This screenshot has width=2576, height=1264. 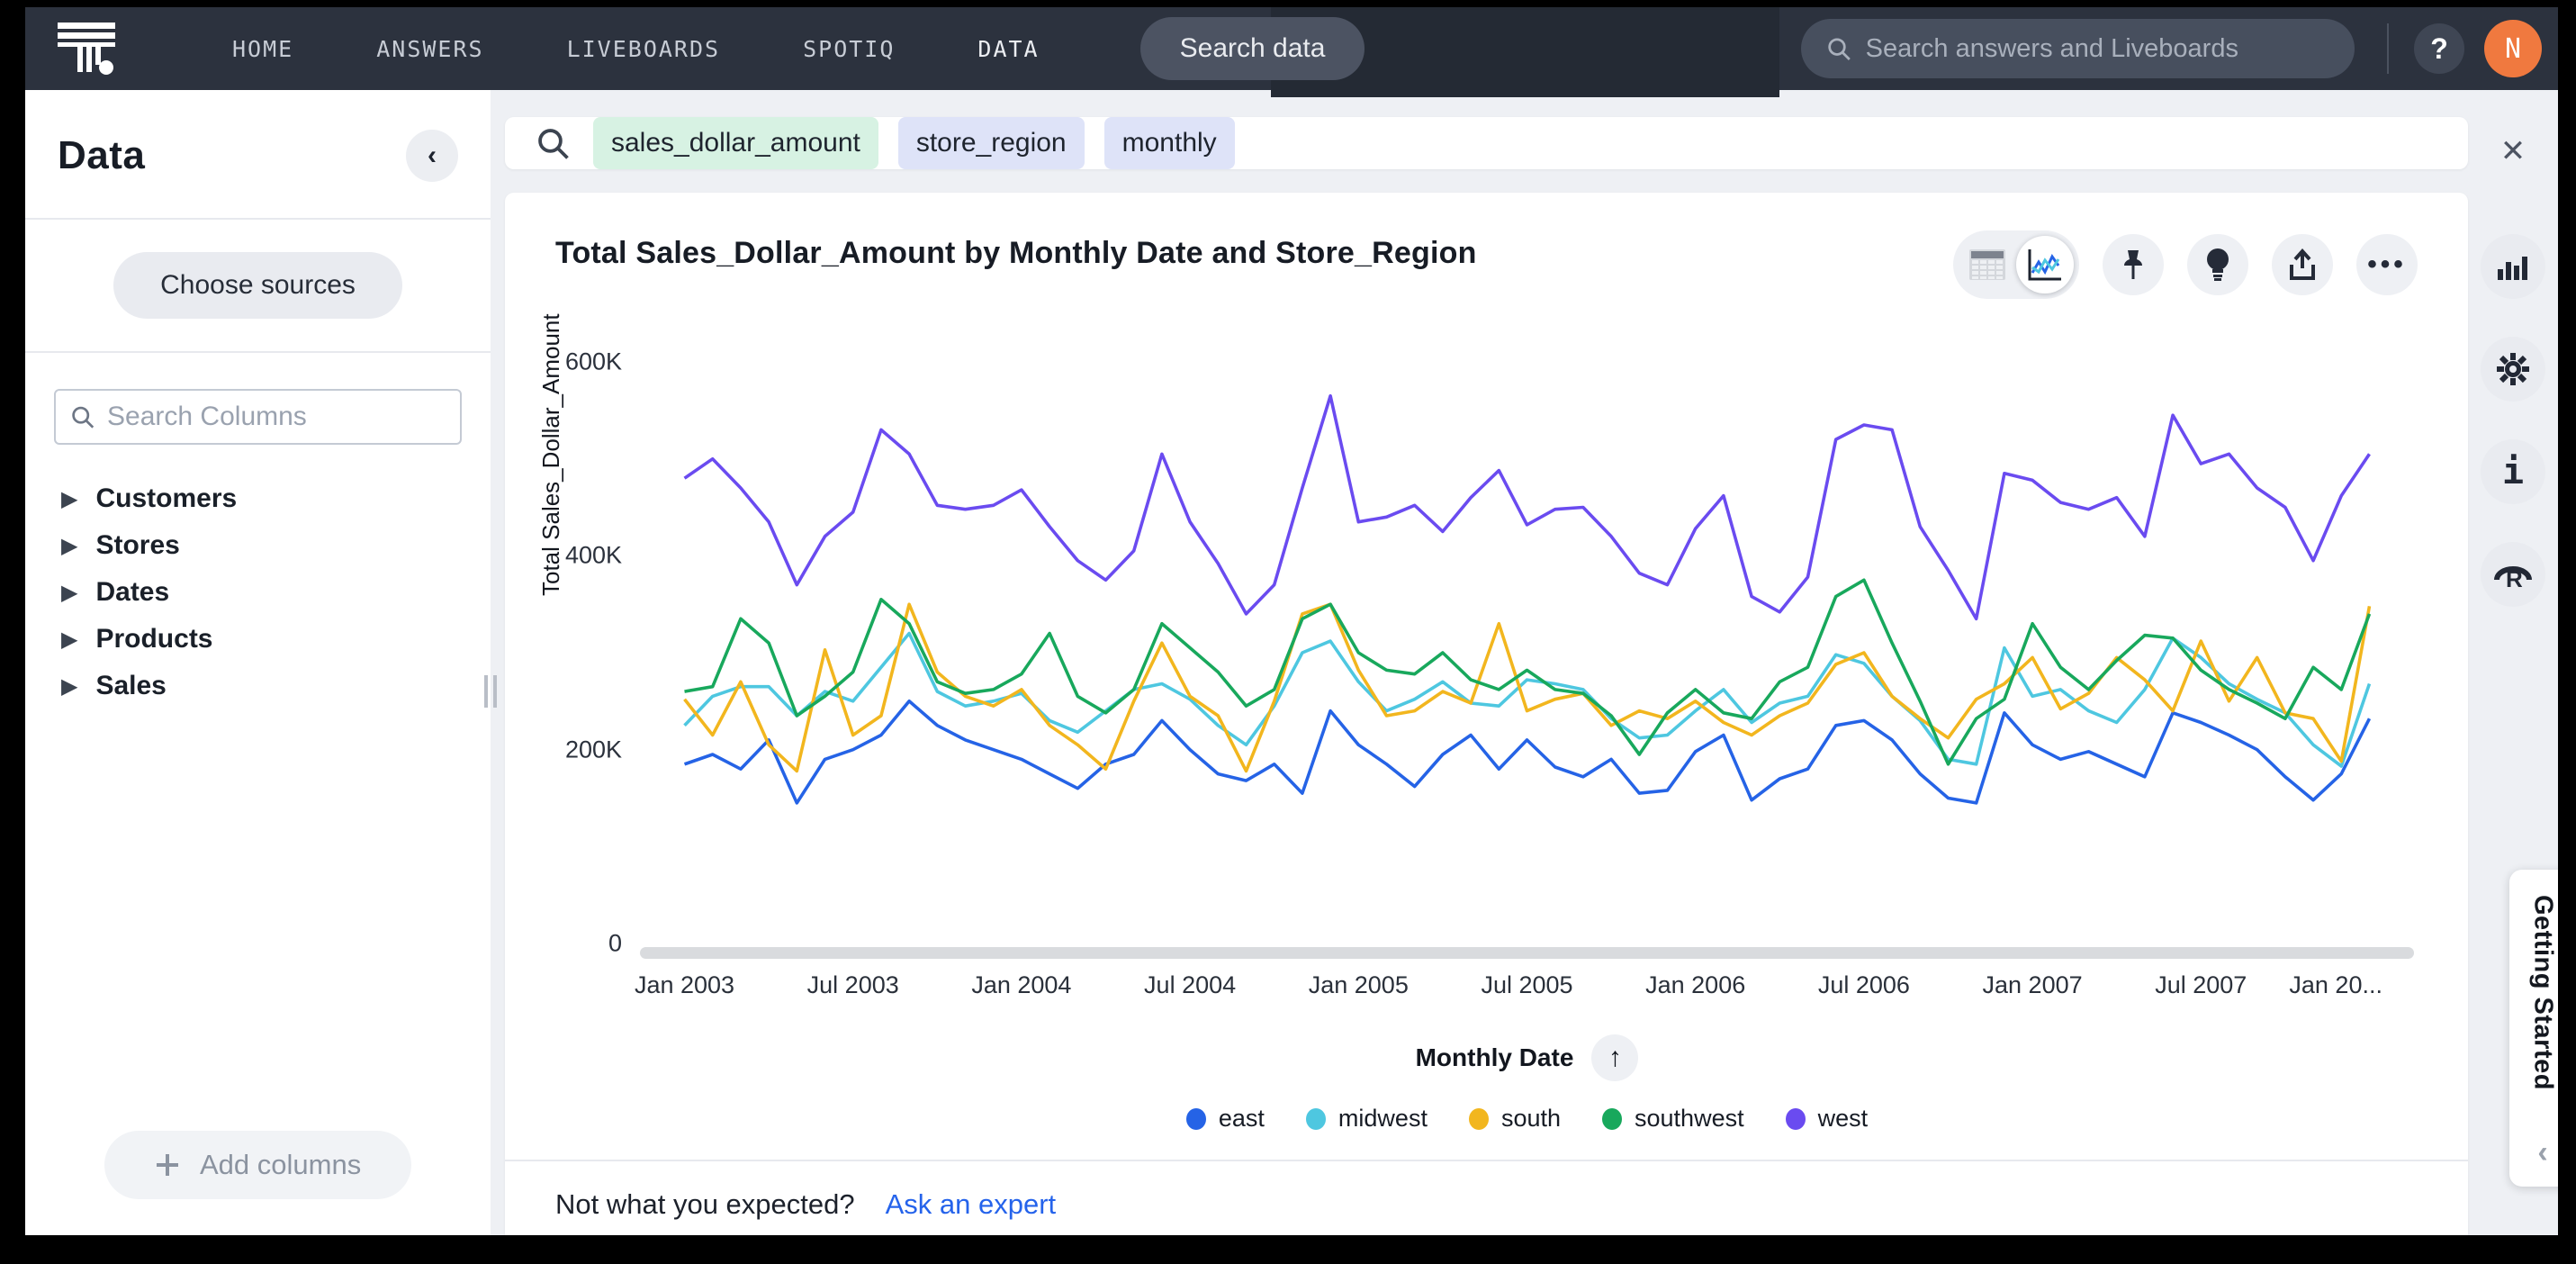 I want to click on tree-item-products: ▶ Products, so click(x=276, y=639).